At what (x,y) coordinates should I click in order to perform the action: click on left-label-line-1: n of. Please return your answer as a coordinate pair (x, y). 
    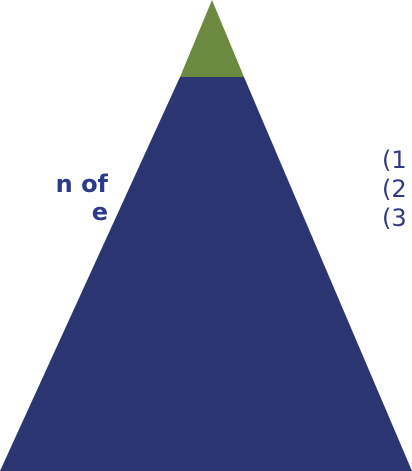
    Looking at the image, I should click on (81, 184).